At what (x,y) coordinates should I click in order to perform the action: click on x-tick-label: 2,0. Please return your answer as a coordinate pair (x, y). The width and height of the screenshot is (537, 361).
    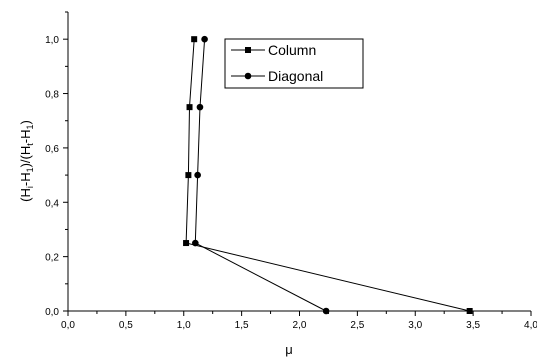
    Looking at the image, I should click on (300, 325).